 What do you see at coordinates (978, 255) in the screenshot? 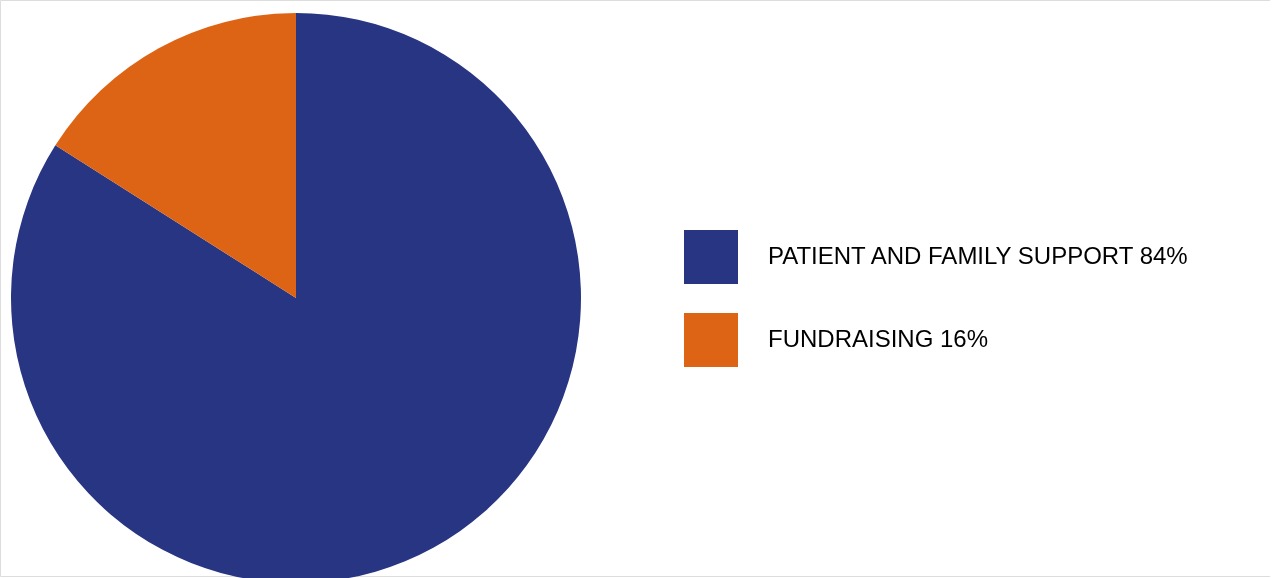
I see `legend-label: PATIENT AND FAMILY SUPPORT 84%` at bounding box center [978, 255].